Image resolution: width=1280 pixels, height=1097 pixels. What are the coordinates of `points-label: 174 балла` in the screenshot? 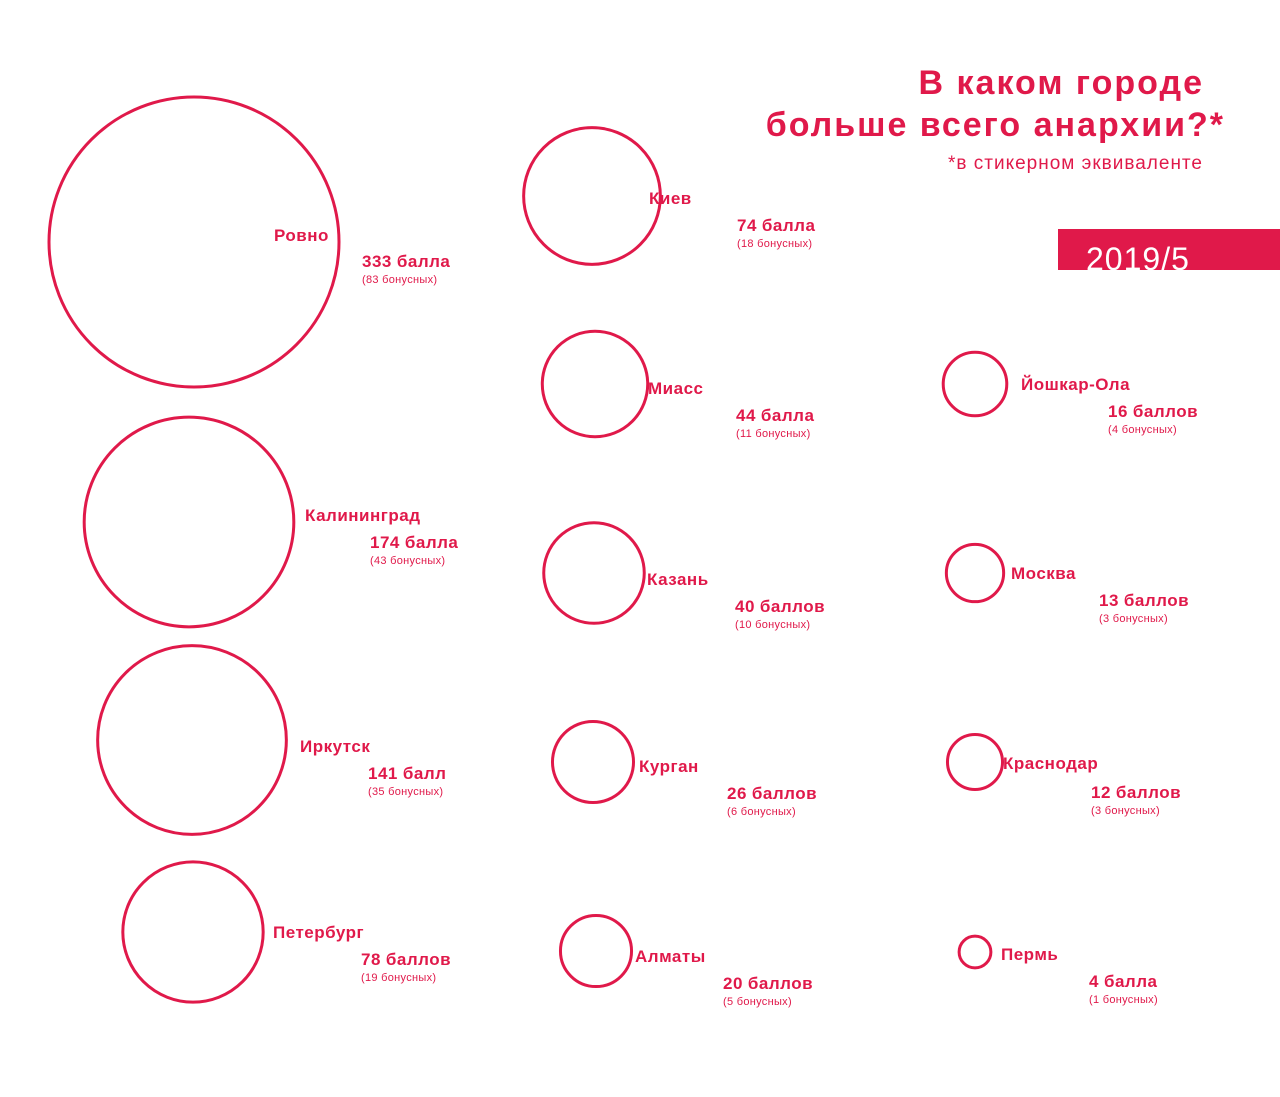 It's located at (414, 542).